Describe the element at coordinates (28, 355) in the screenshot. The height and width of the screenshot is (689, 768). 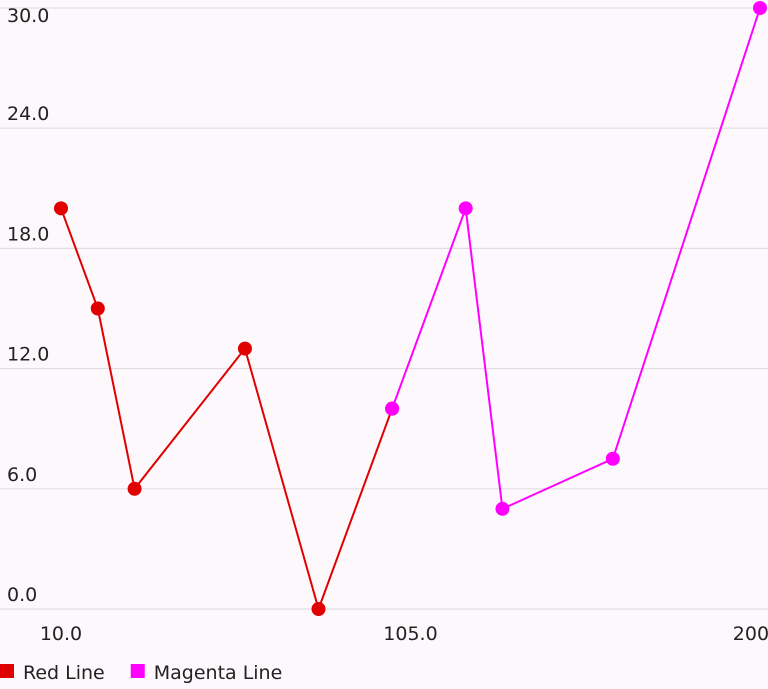
I see `y-tick-label: 12.0` at that location.